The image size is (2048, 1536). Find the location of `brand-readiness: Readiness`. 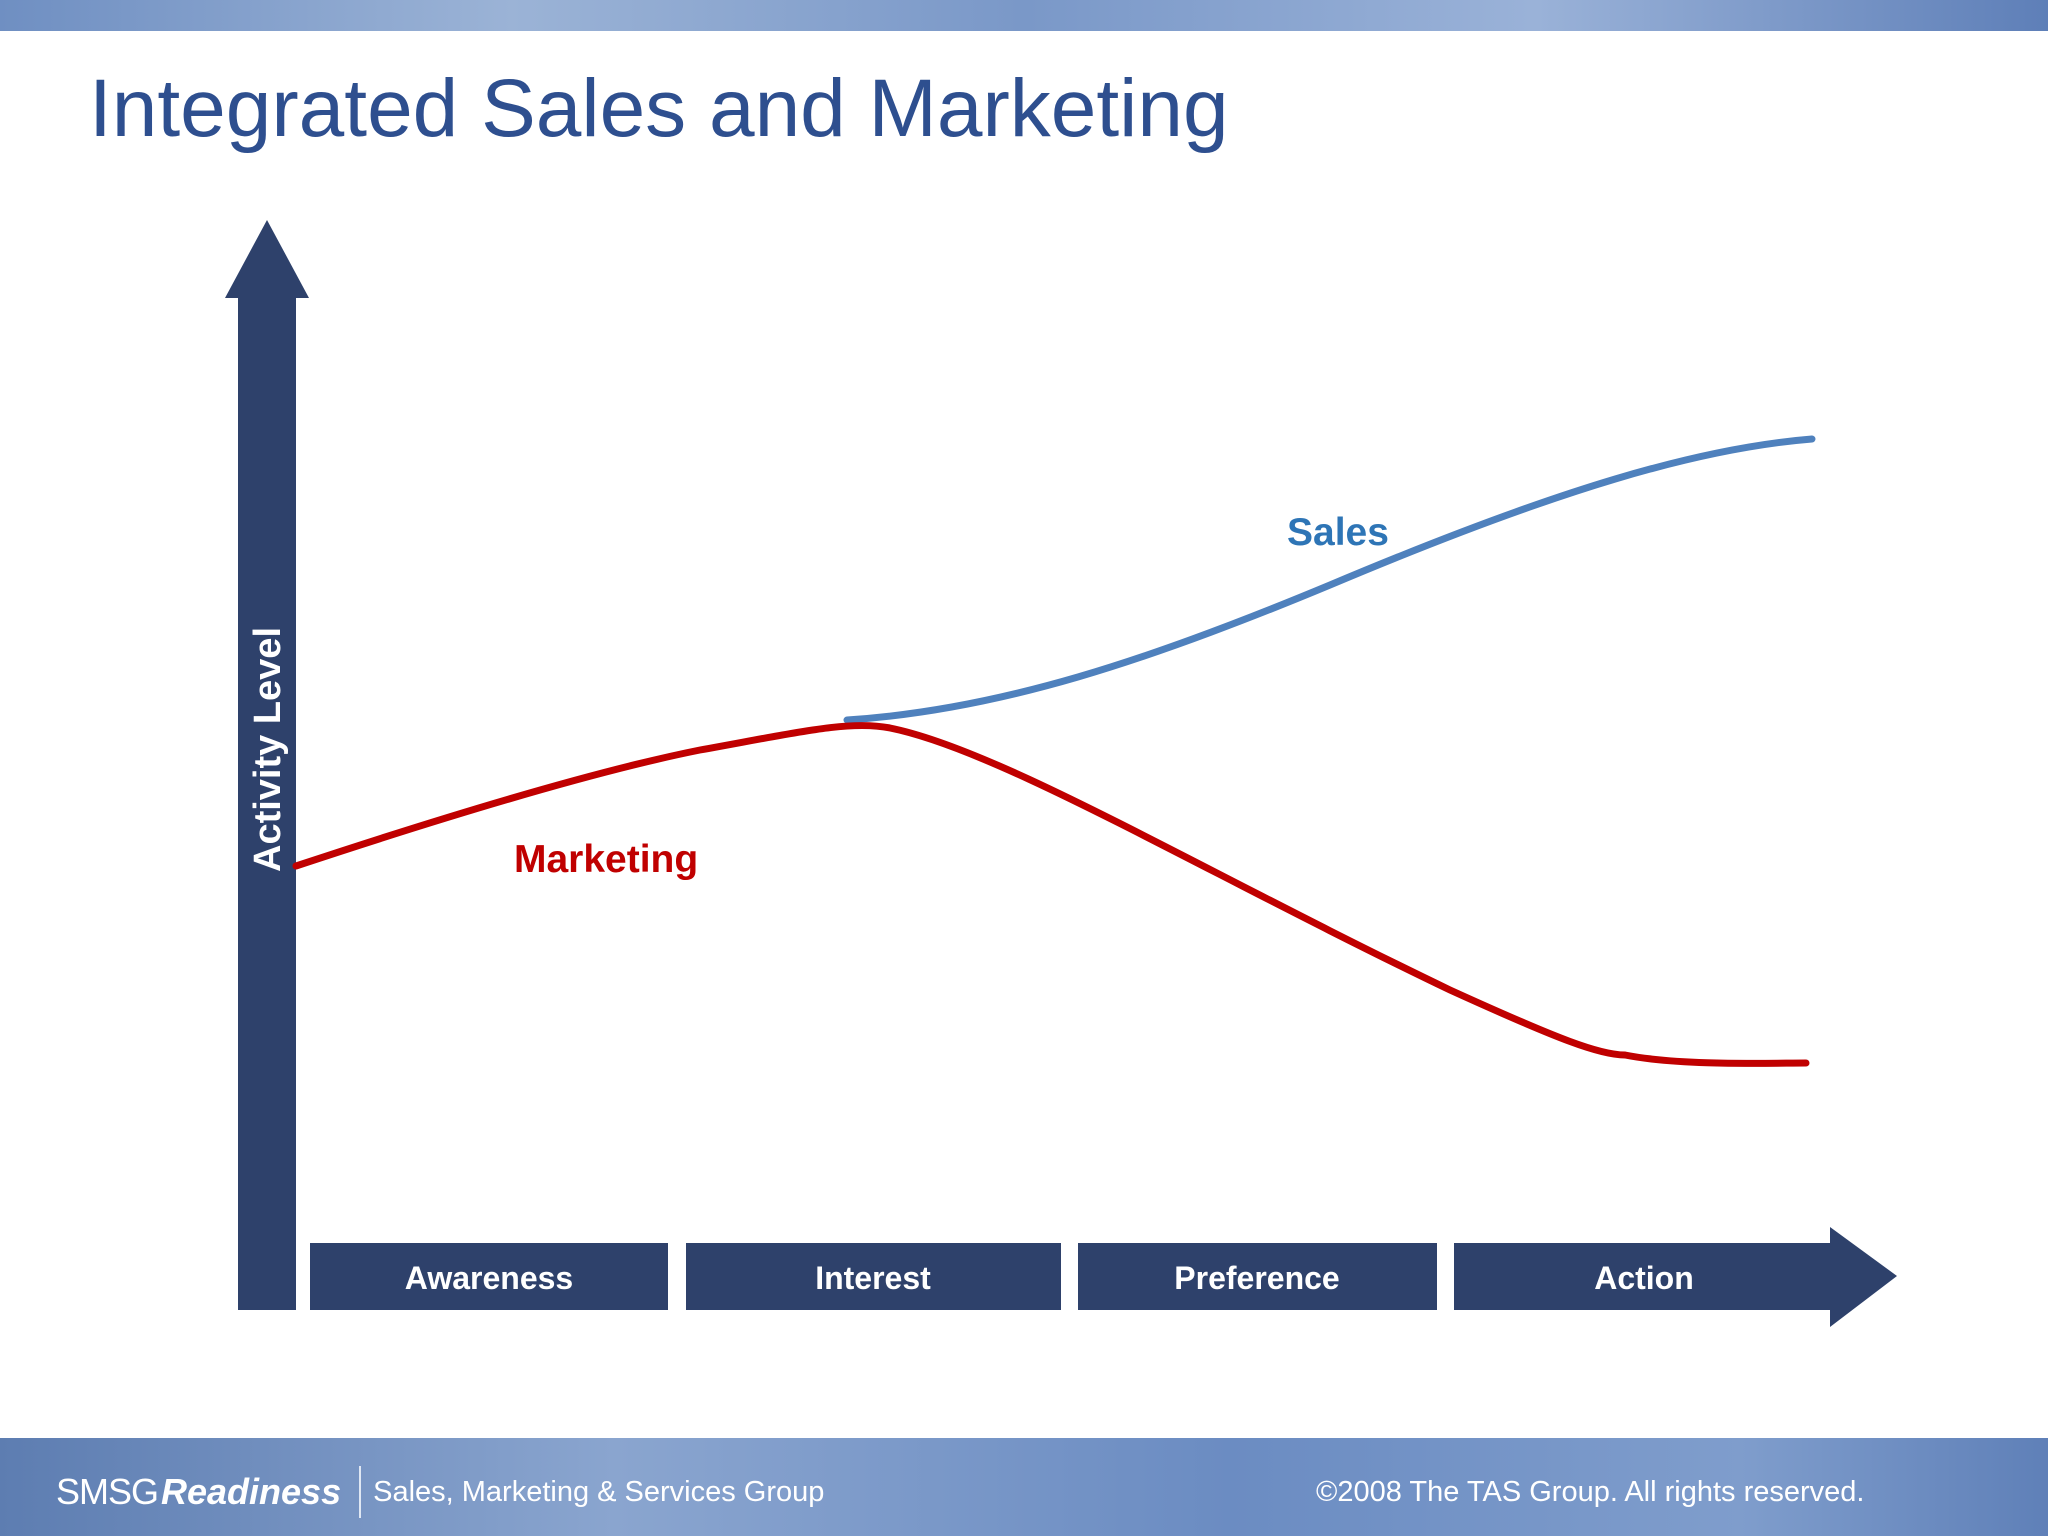

brand-readiness: Readiness is located at coordinates (251, 1491).